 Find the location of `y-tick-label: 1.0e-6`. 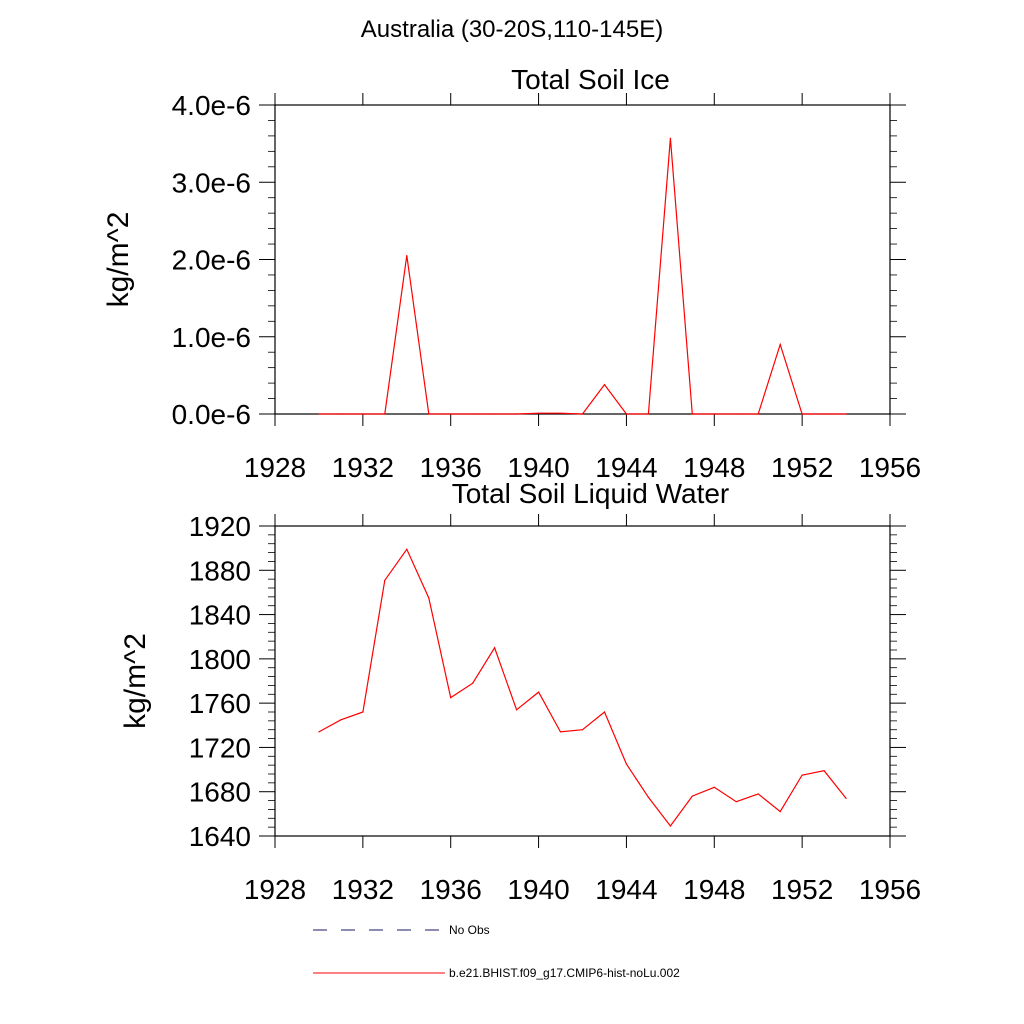

y-tick-label: 1.0e-6 is located at coordinates (211, 337).